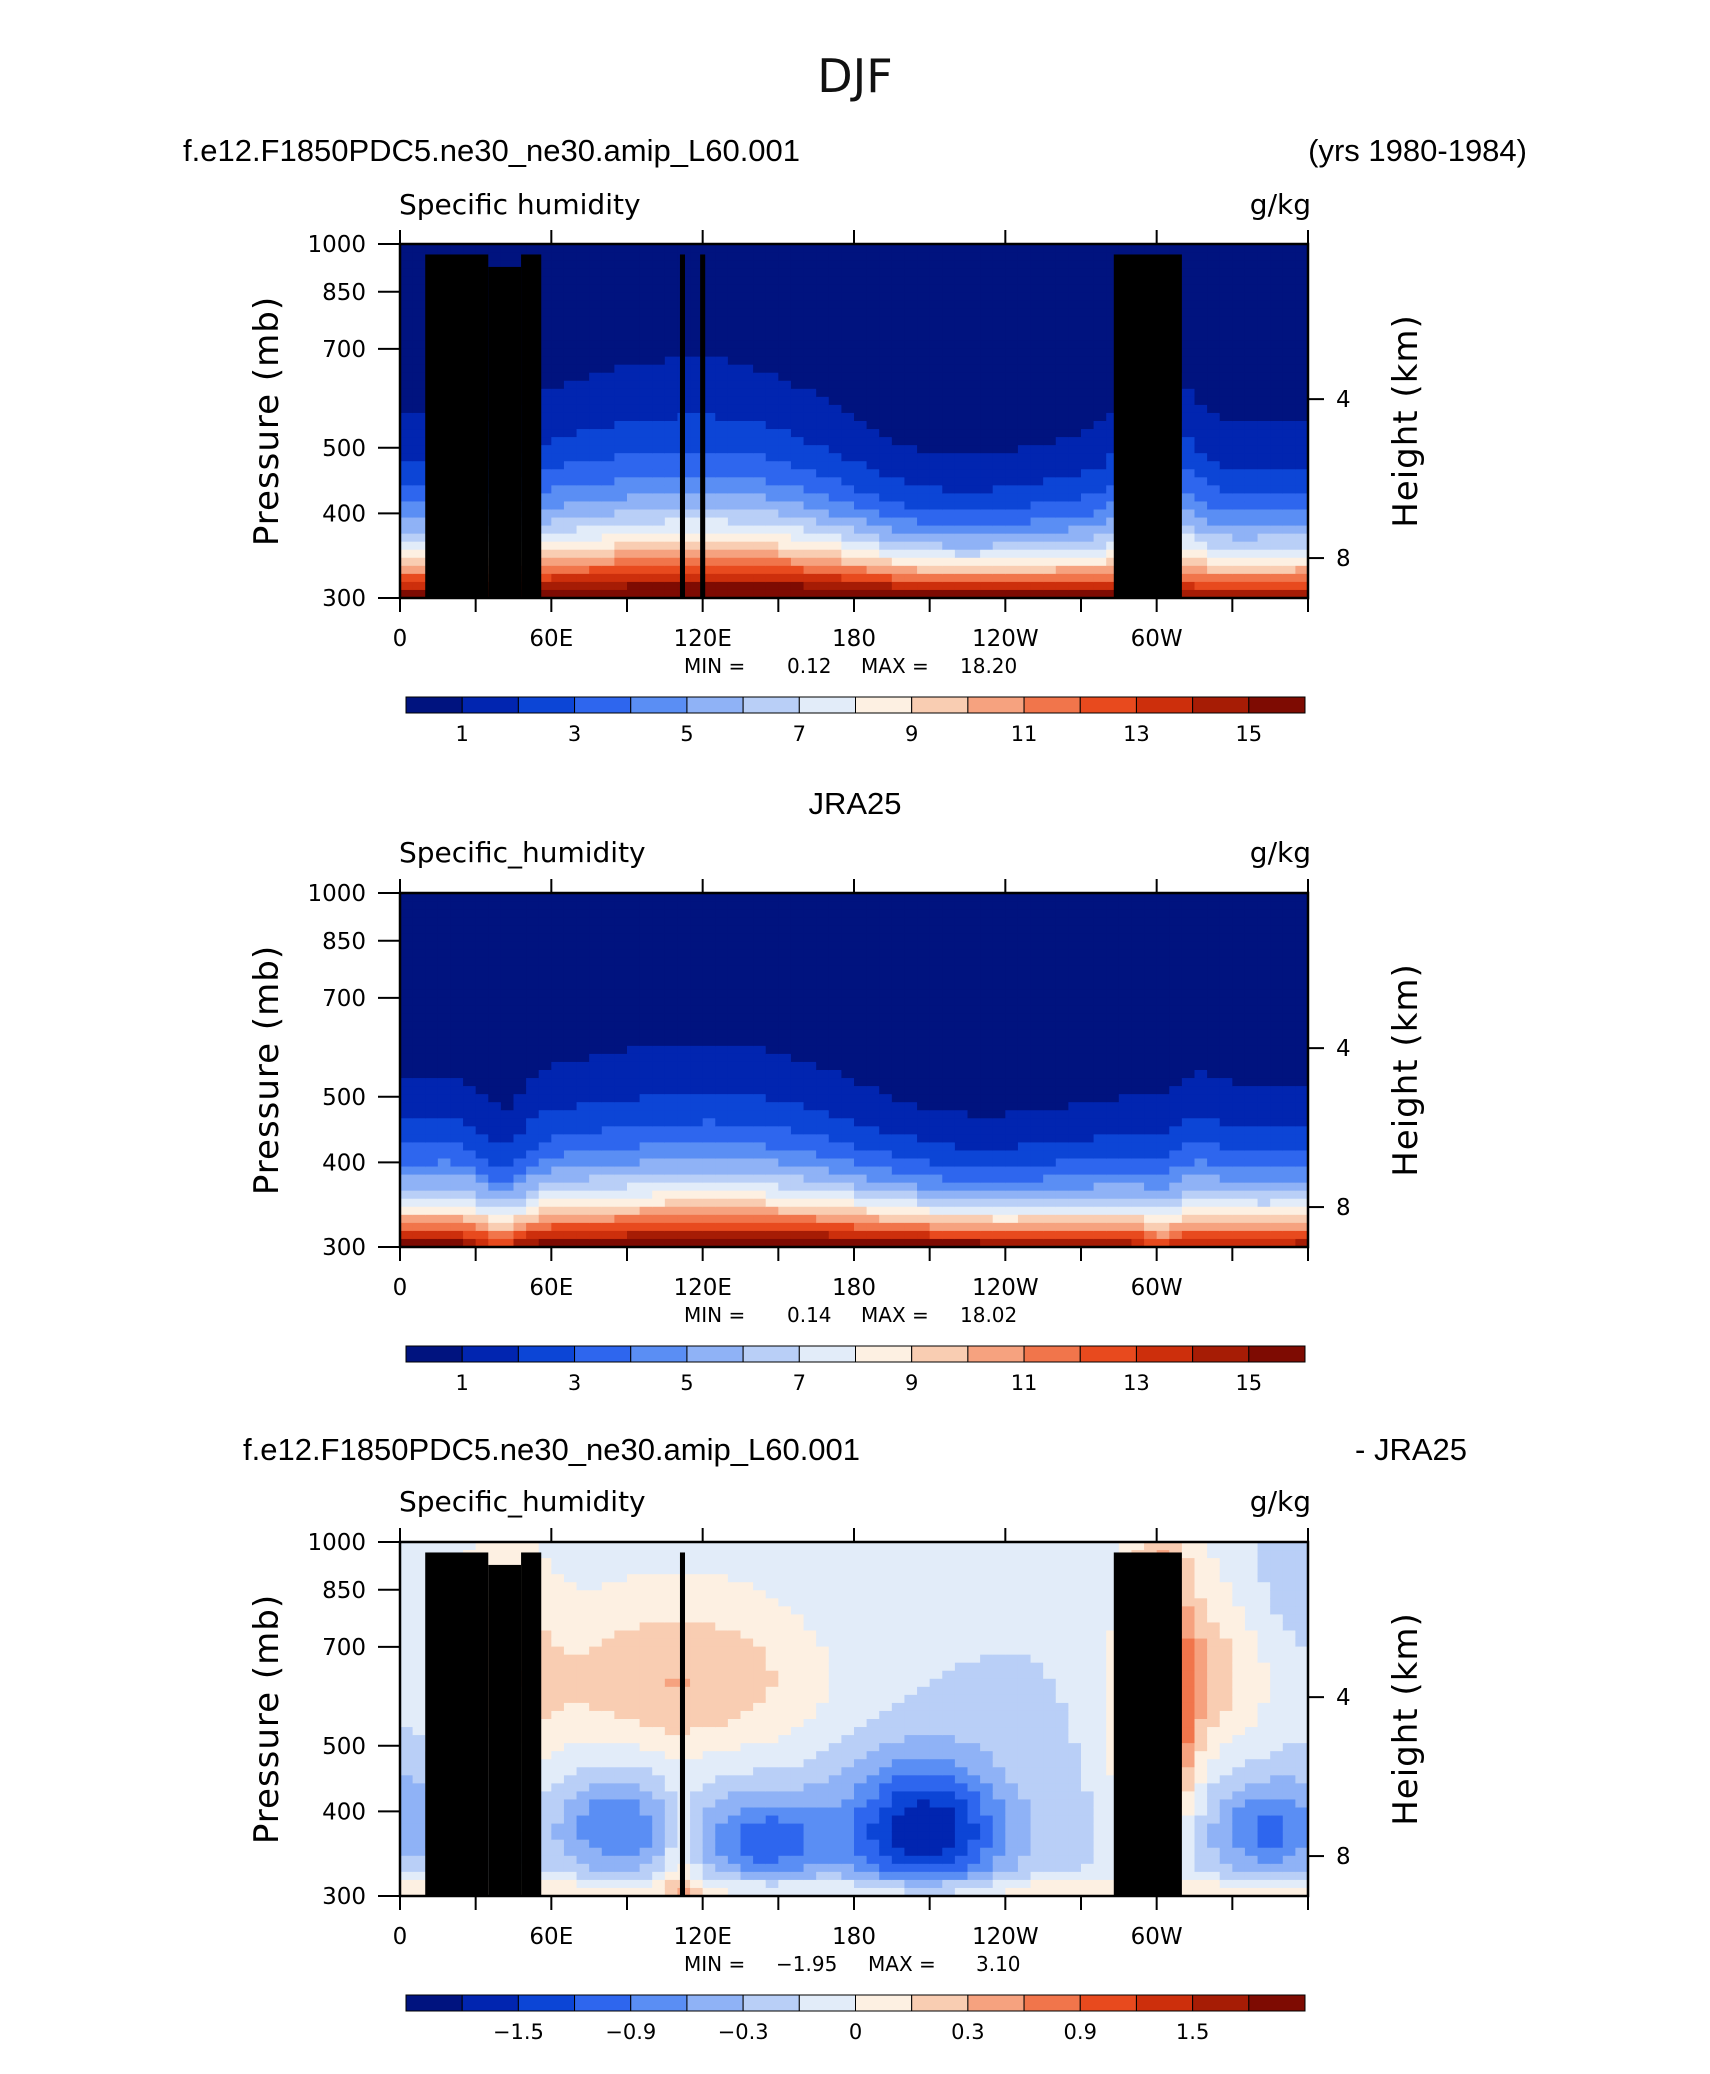 The height and width of the screenshot is (2074, 1710). Describe the element at coordinates (703, 426) in the screenshot. I see `land-mask` at that location.